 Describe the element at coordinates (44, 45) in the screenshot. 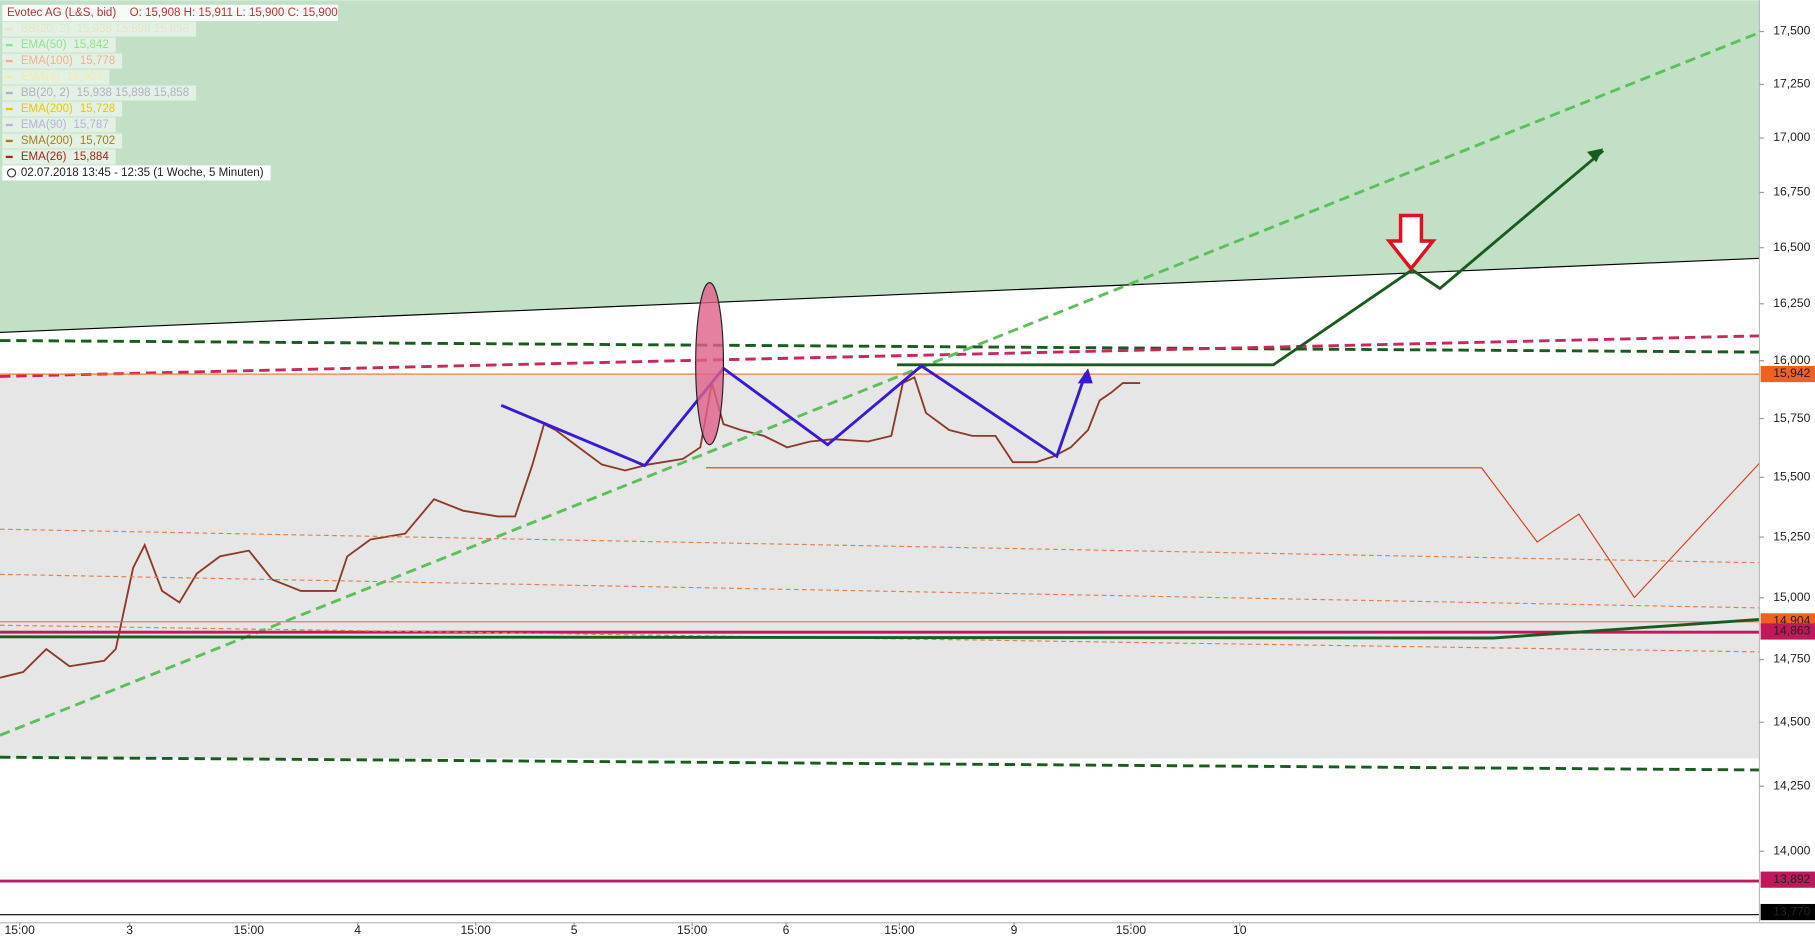

I see `legend-name: EMA(50)` at that location.